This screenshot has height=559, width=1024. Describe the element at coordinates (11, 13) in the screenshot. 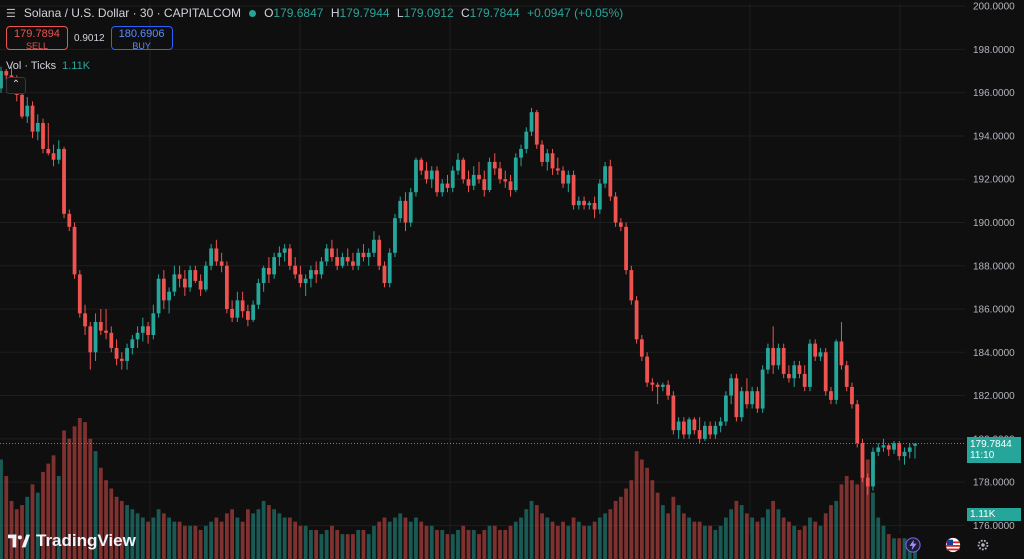

I see `chart-menu-icon: ☰` at that location.